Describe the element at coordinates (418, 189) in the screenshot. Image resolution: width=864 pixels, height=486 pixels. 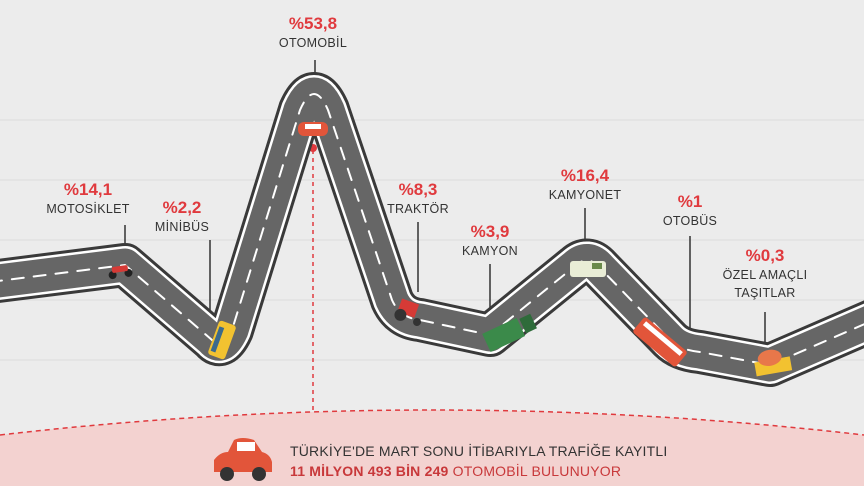
I see `percent: %8,3` at that location.